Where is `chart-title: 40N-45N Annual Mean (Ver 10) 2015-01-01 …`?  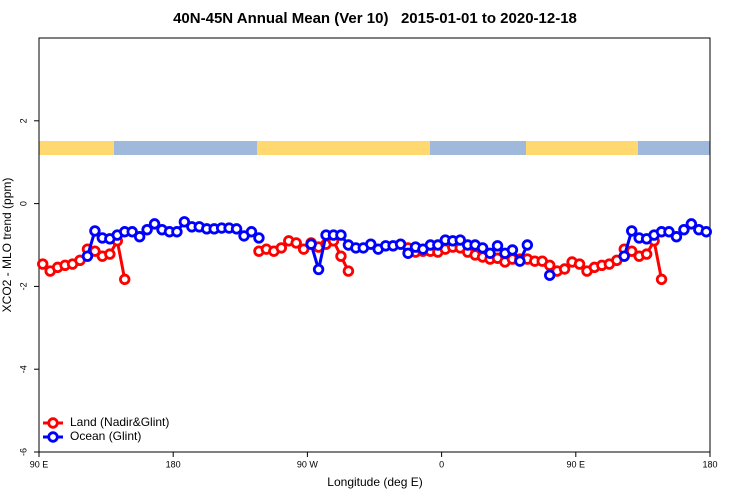 chart-title: 40N-45N Annual Mean (Ver 10) 2015-01-01 … is located at coordinates (375, 18).